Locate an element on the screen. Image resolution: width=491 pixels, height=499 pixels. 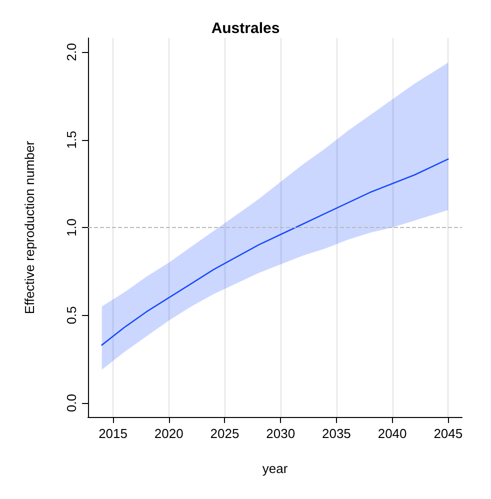
x-tick-label: 2025 is located at coordinates (225, 433).